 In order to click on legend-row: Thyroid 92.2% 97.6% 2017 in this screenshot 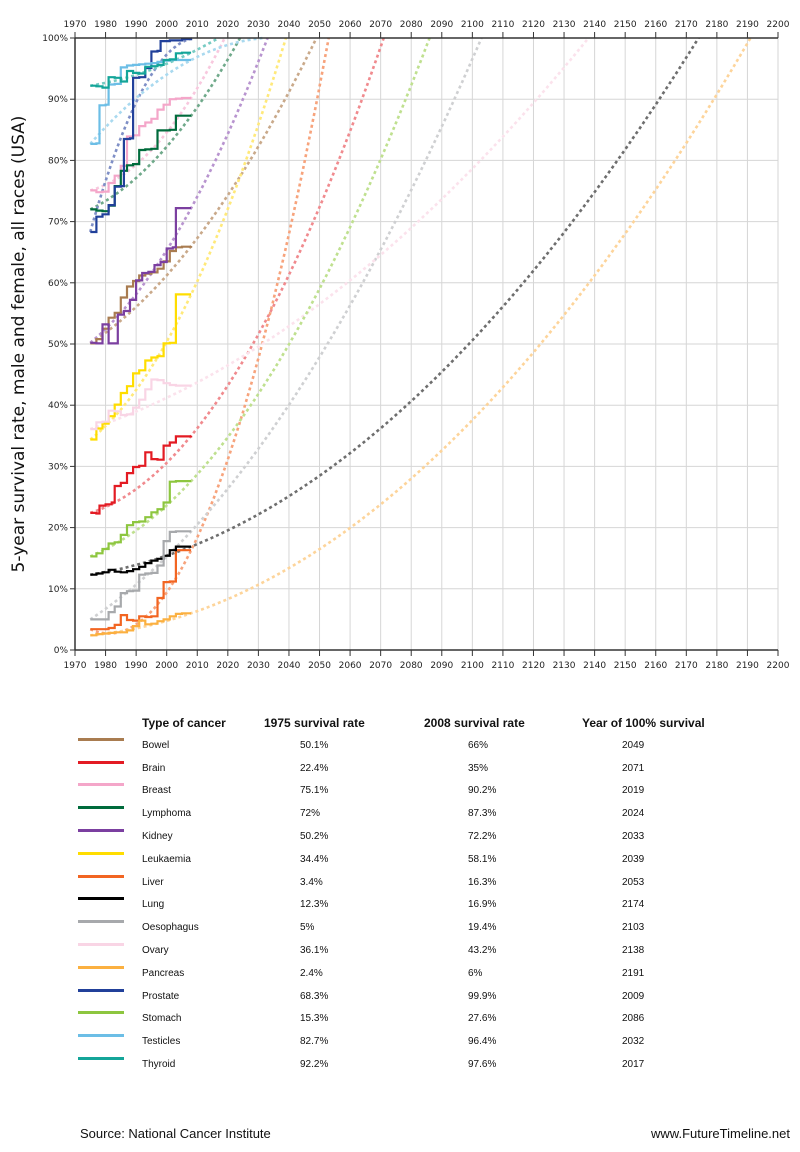, I will do `click(418, 1064)`.